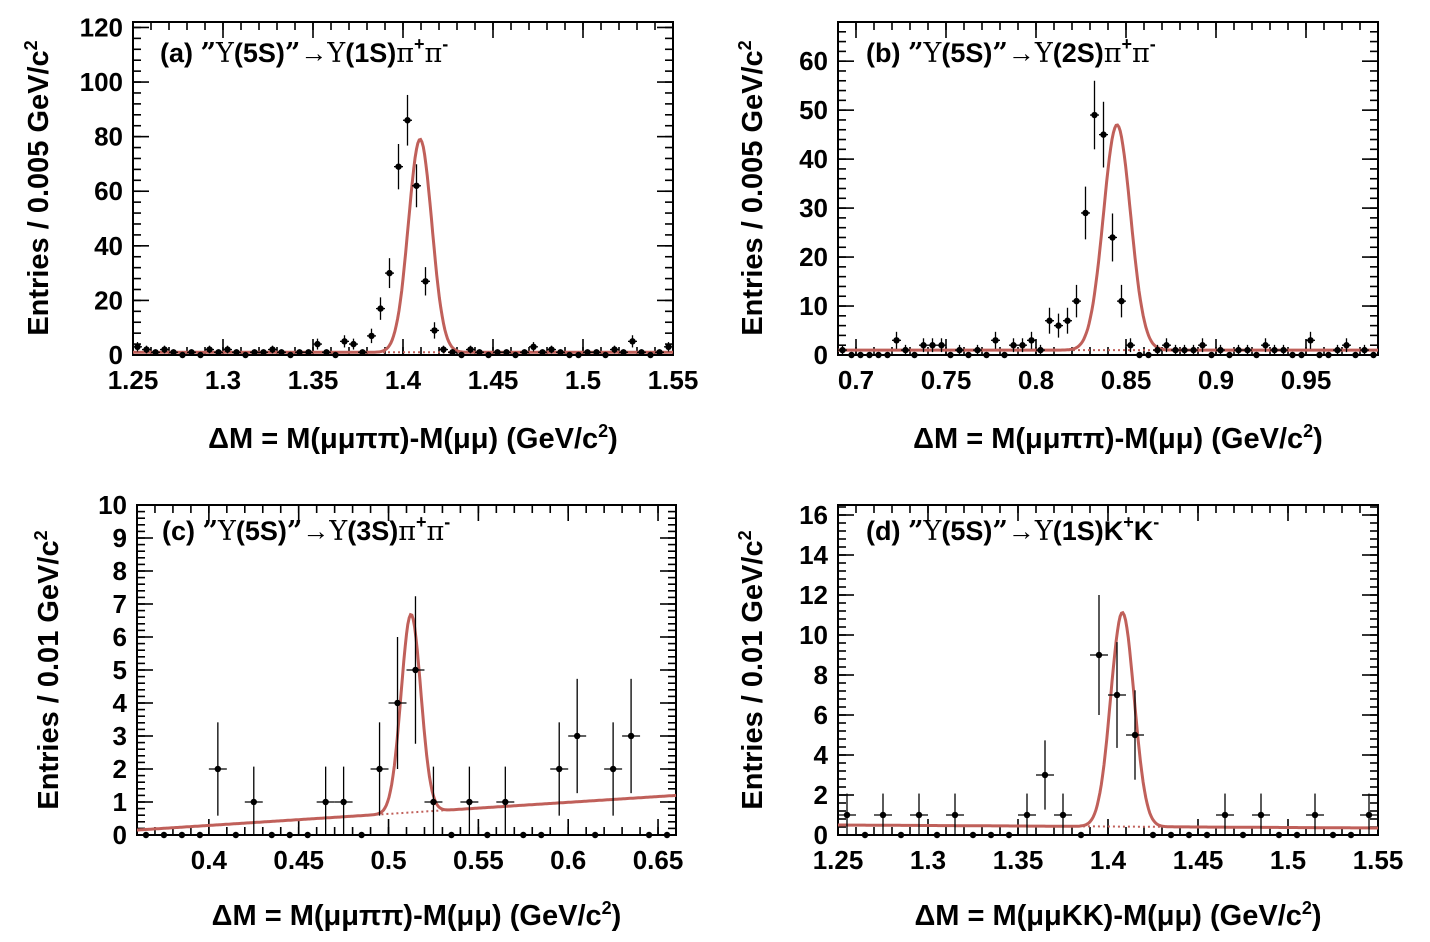 The image size is (1430, 942). Describe the element at coordinates (813, 159) in the screenshot. I see `y-tick-label: 40` at that location.